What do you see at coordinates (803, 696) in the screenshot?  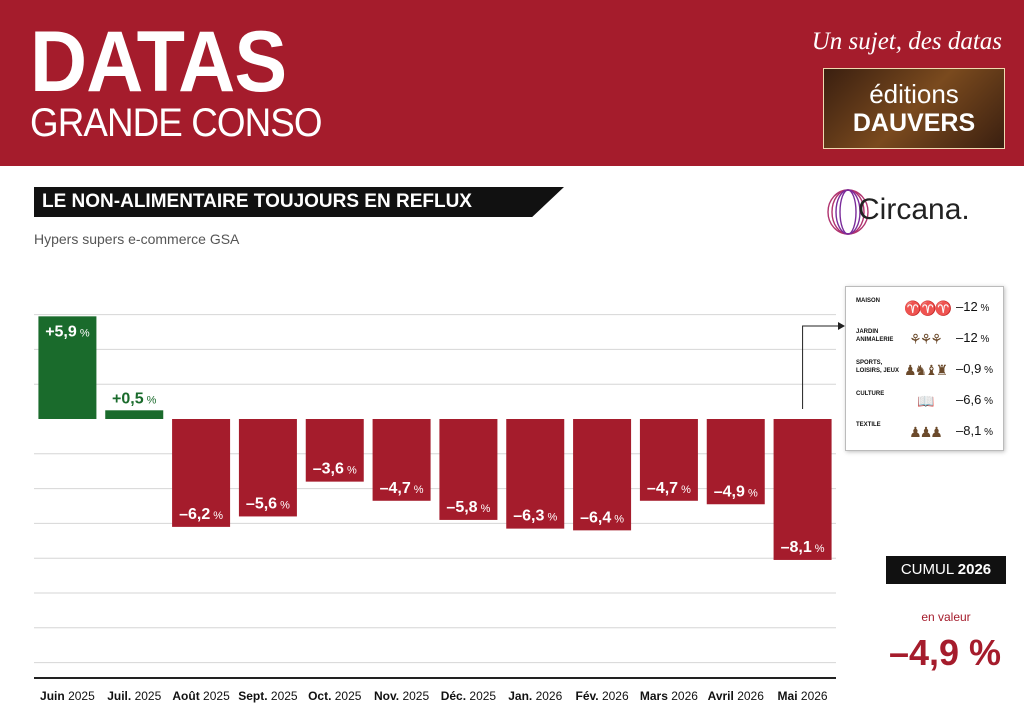 I see `x-tick-label: Mai 2026` at bounding box center [803, 696].